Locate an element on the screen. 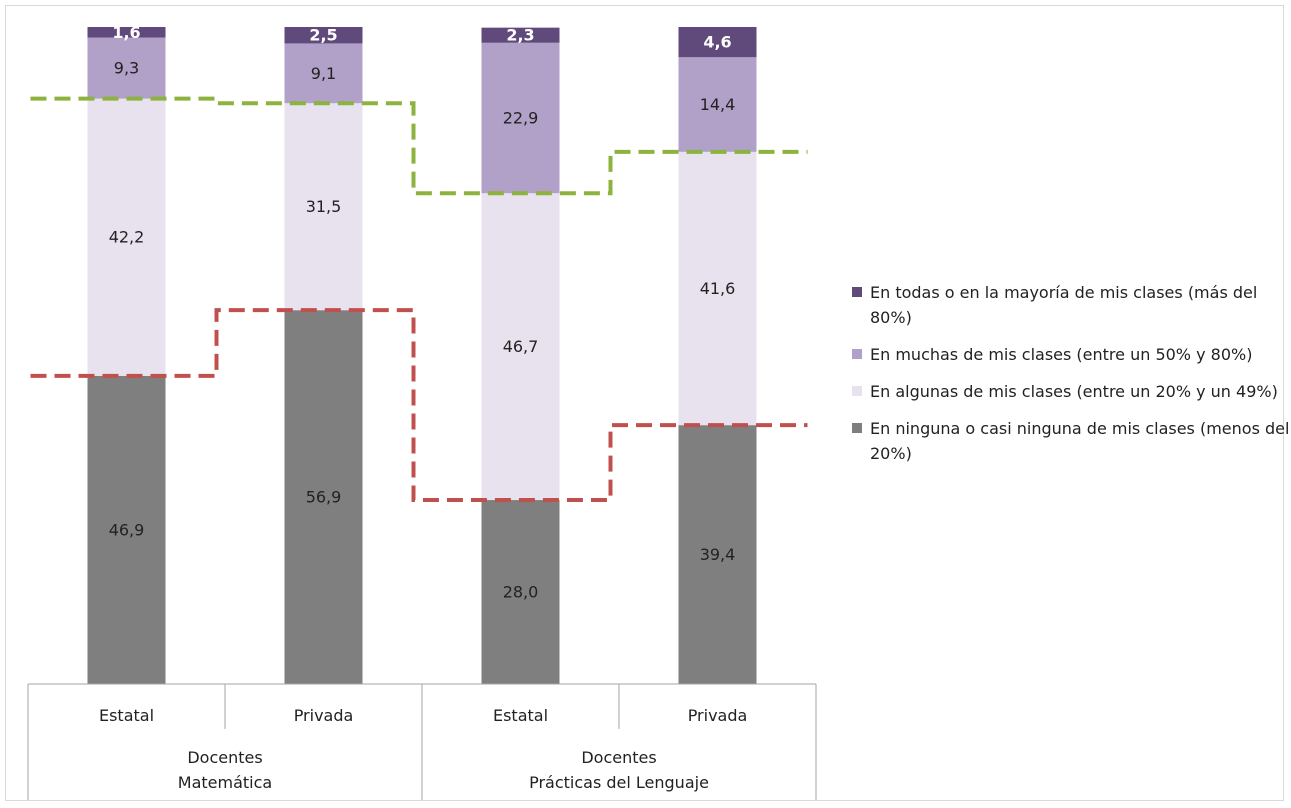 This screenshot has width=1291, height=808. data-label: 56,9 is located at coordinates (324, 497).